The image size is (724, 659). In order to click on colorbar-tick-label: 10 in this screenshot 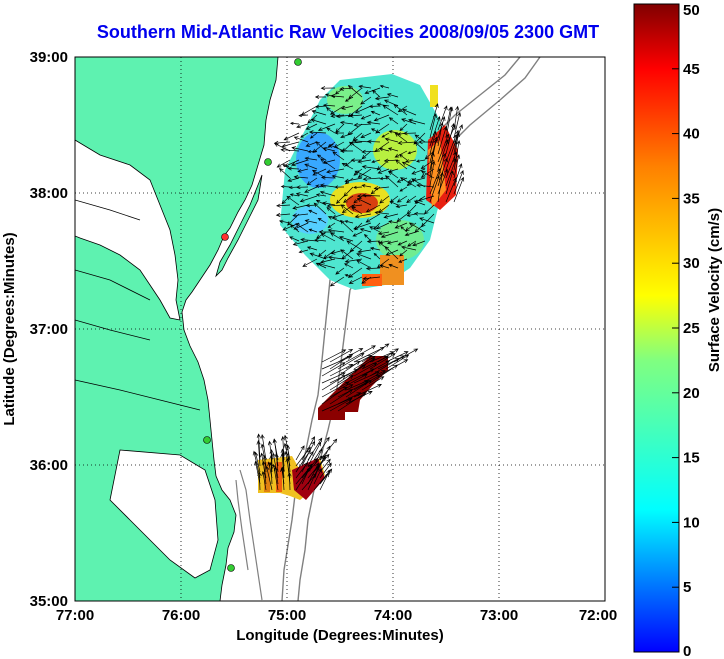, I will do `click(691, 522)`.